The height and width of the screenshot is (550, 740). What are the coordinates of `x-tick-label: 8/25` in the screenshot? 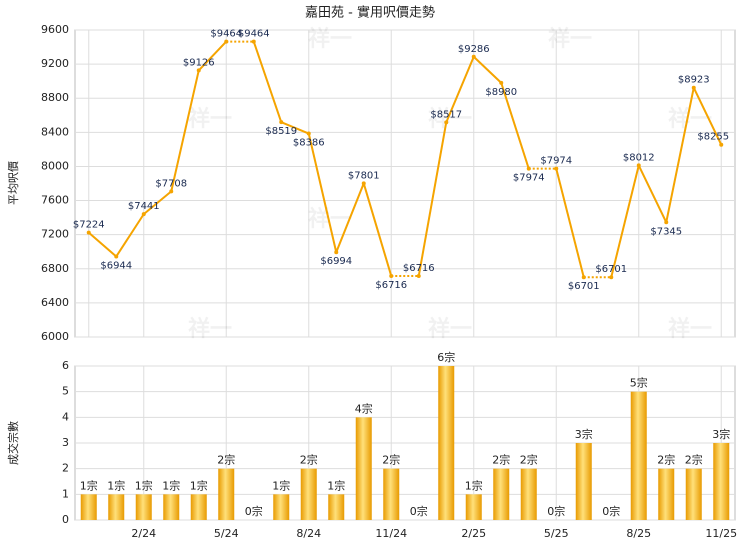 It's located at (638, 533).